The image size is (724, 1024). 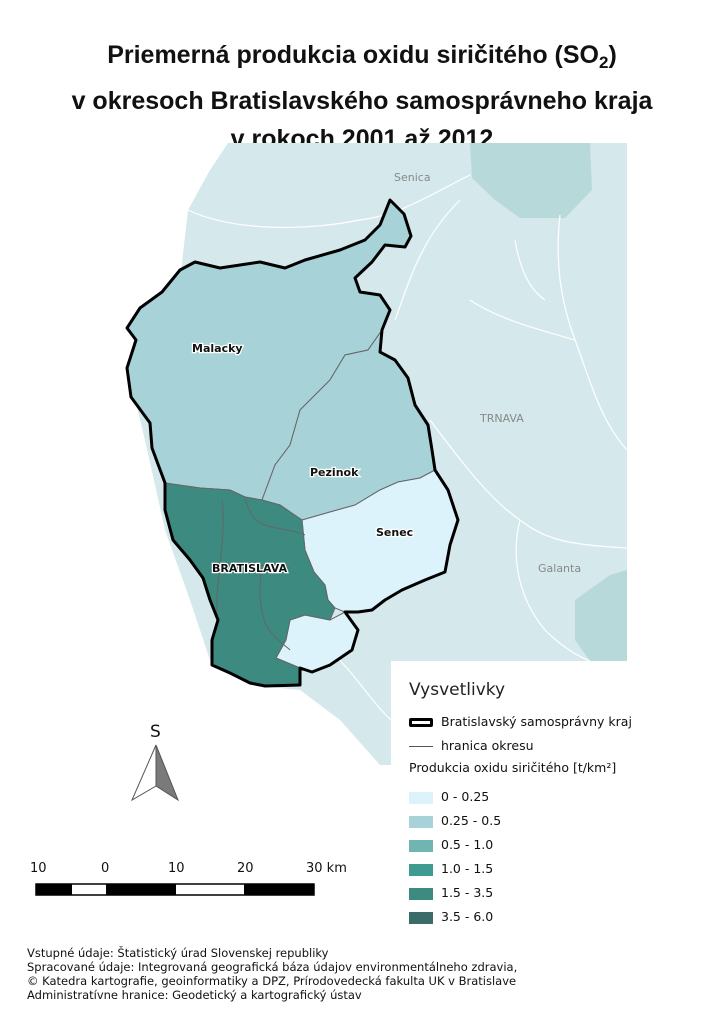 I want to click on legend-class: 3.5 - 6.0, so click(x=451, y=916).